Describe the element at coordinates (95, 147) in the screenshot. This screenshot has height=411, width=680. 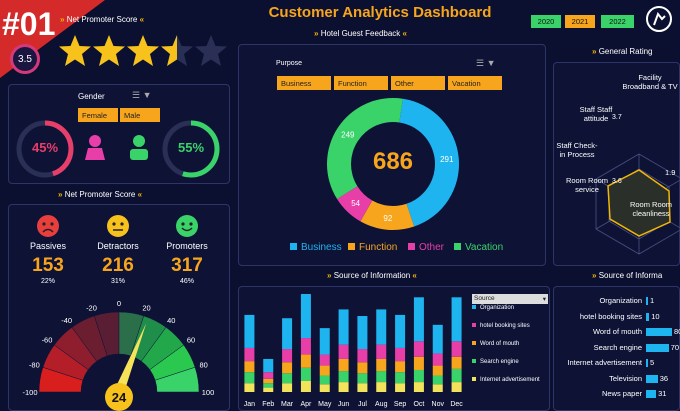
I see `female-person-icon` at that location.